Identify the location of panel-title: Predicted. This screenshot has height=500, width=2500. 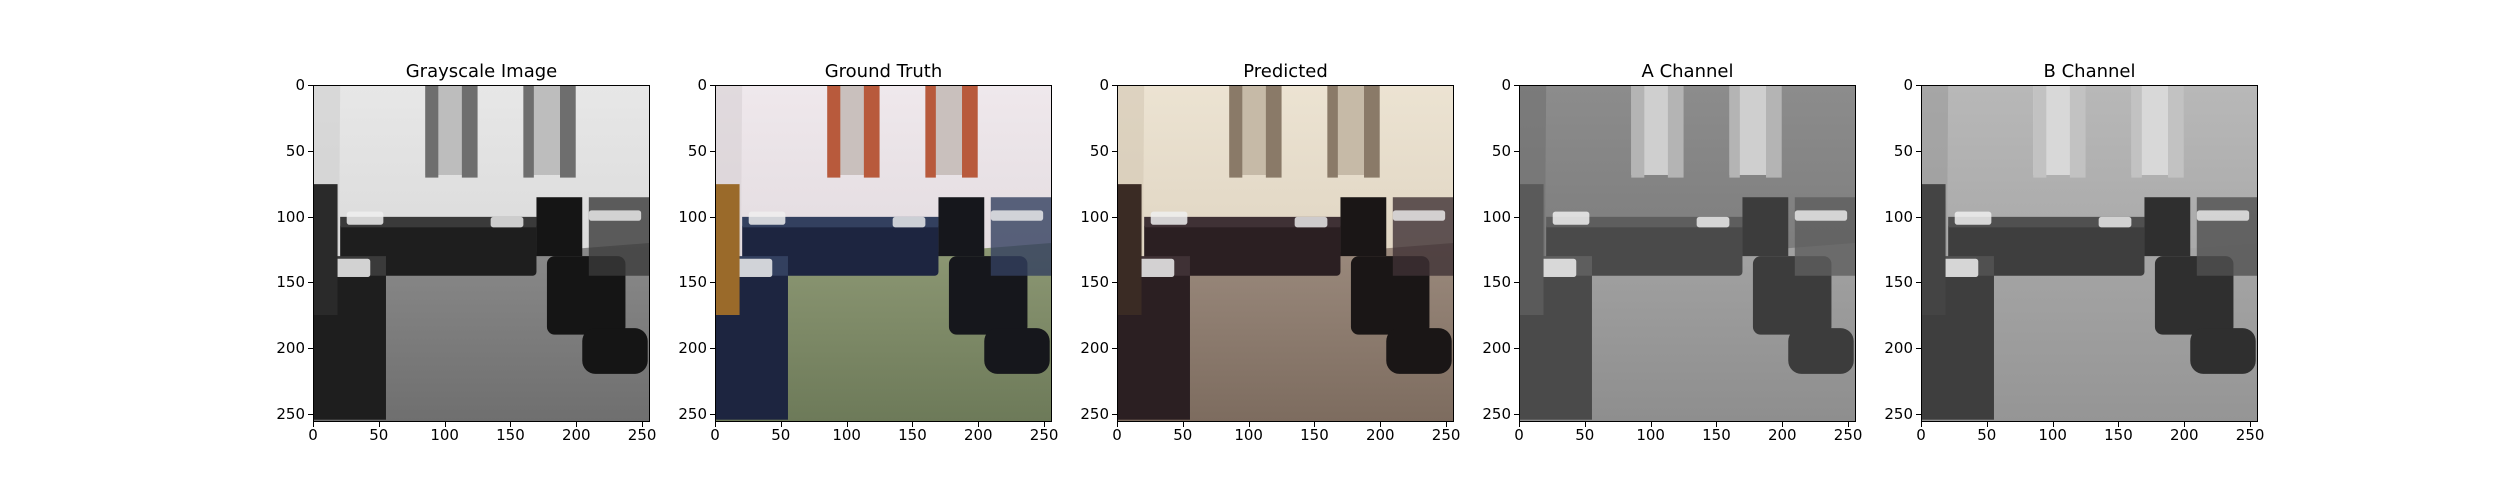
(1285, 71).